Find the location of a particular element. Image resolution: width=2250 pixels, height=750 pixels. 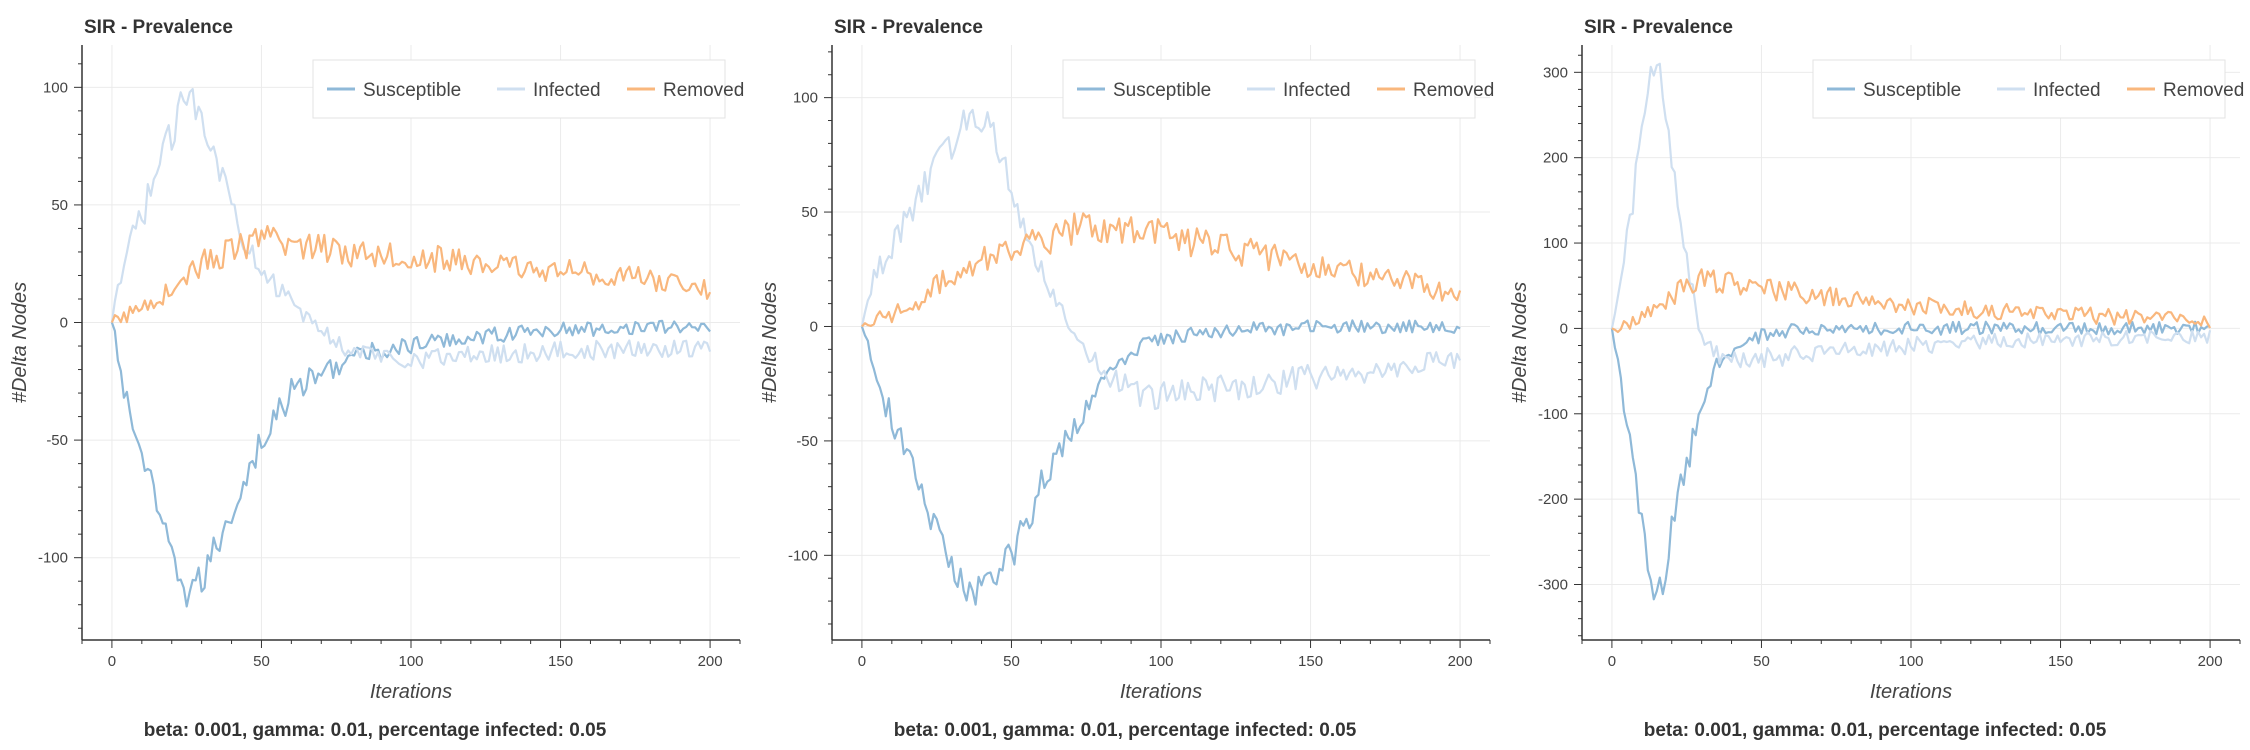

y-tick-label: 200 is located at coordinates (1555, 158).